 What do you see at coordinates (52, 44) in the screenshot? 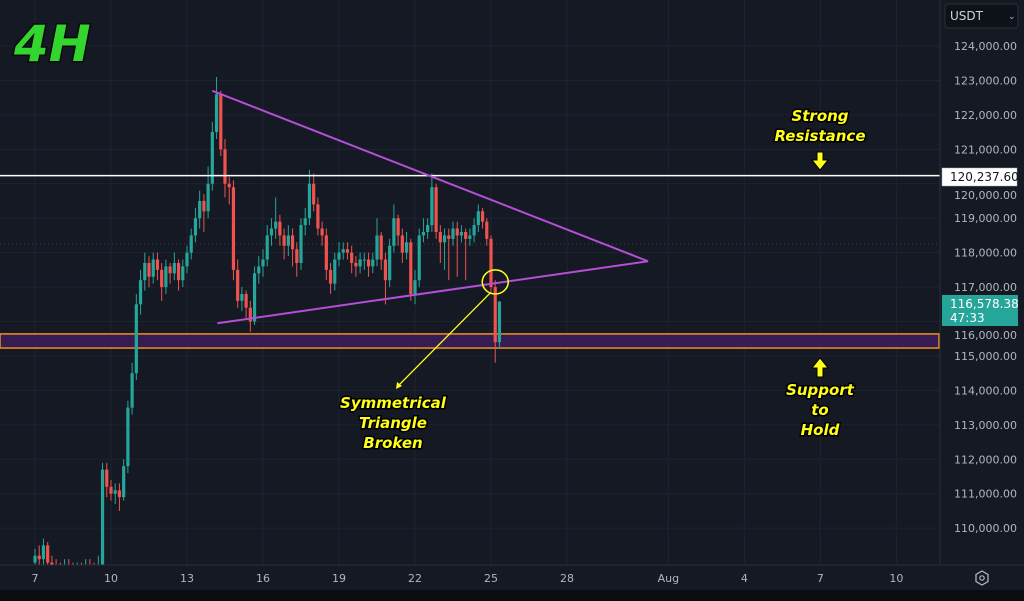
I see `timeframe-label: 4H` at bounding box center [52, 44].